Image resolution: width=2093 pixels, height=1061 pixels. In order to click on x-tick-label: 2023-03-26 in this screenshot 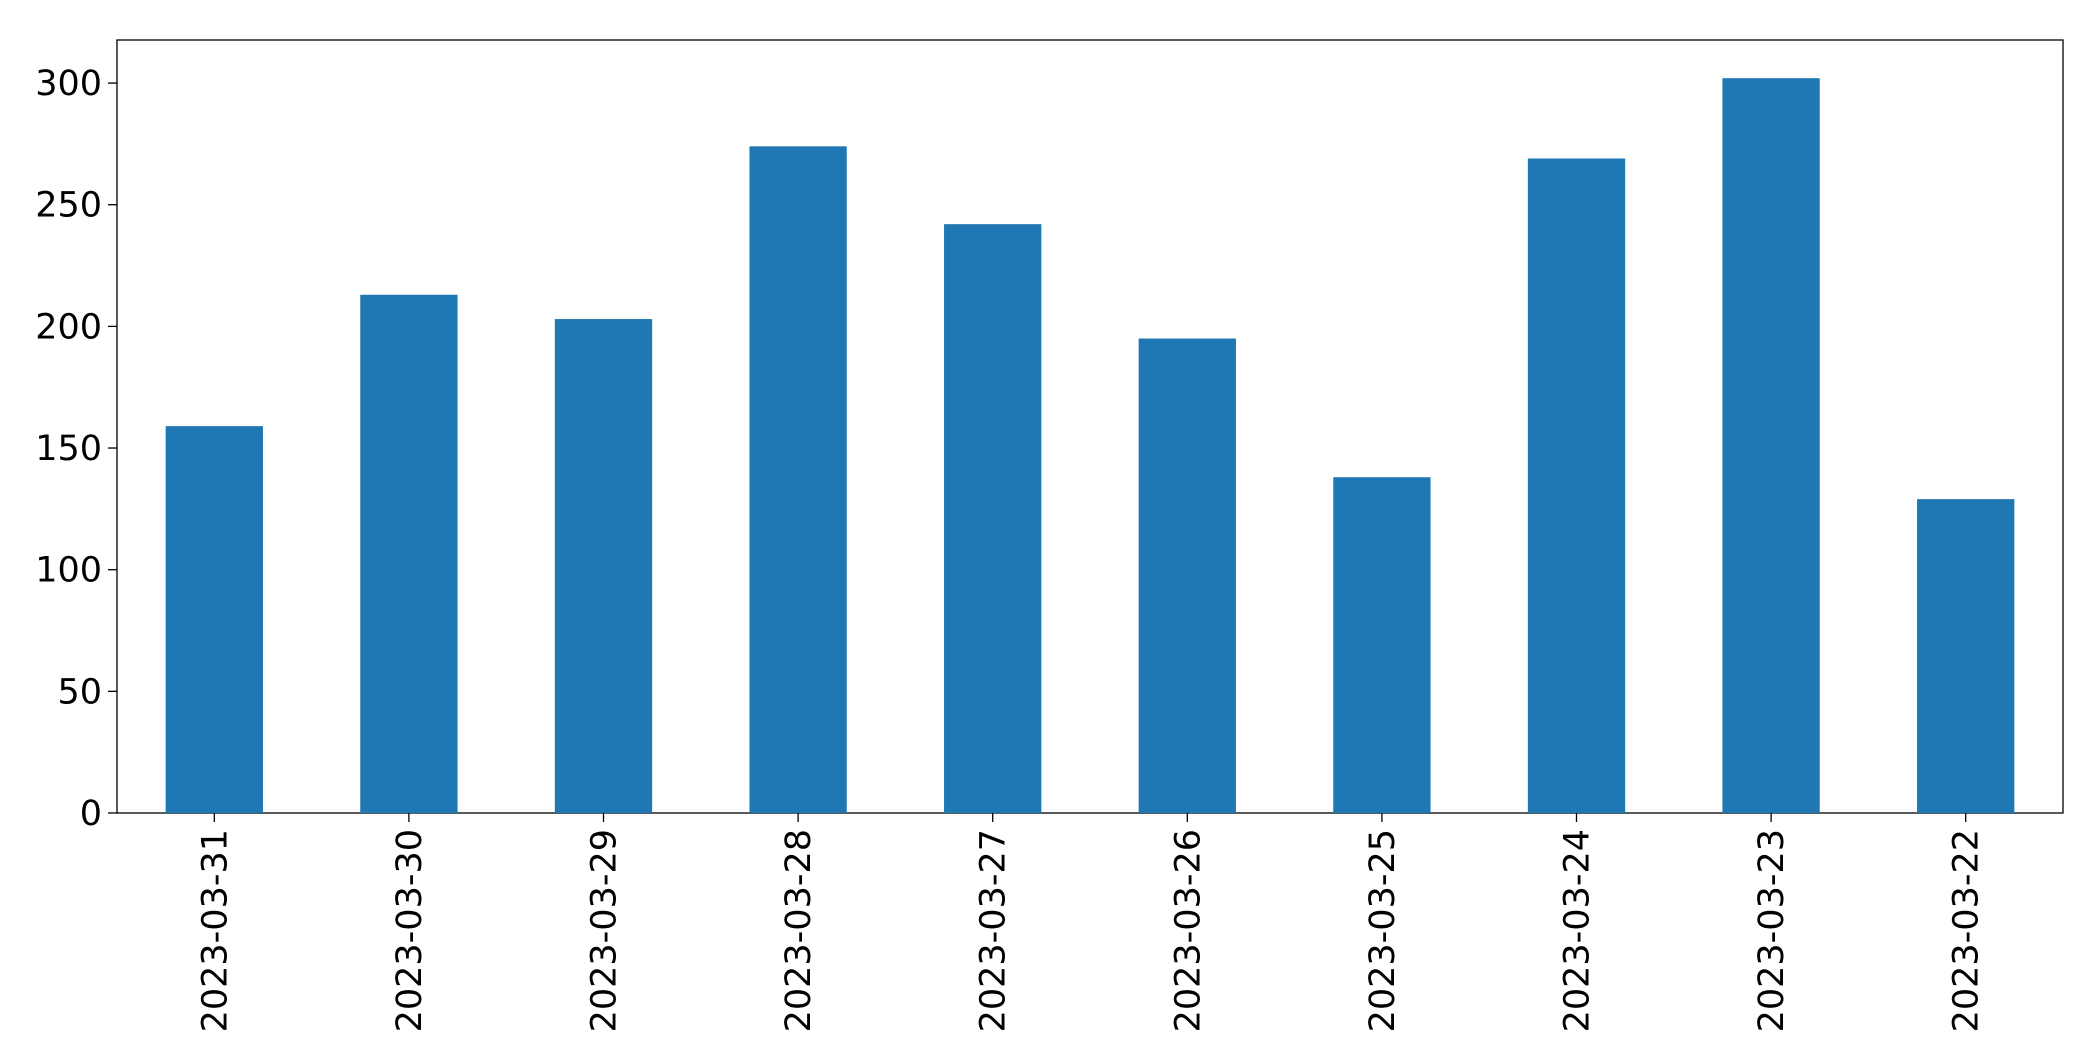, I will do `click(1188, 930)`.